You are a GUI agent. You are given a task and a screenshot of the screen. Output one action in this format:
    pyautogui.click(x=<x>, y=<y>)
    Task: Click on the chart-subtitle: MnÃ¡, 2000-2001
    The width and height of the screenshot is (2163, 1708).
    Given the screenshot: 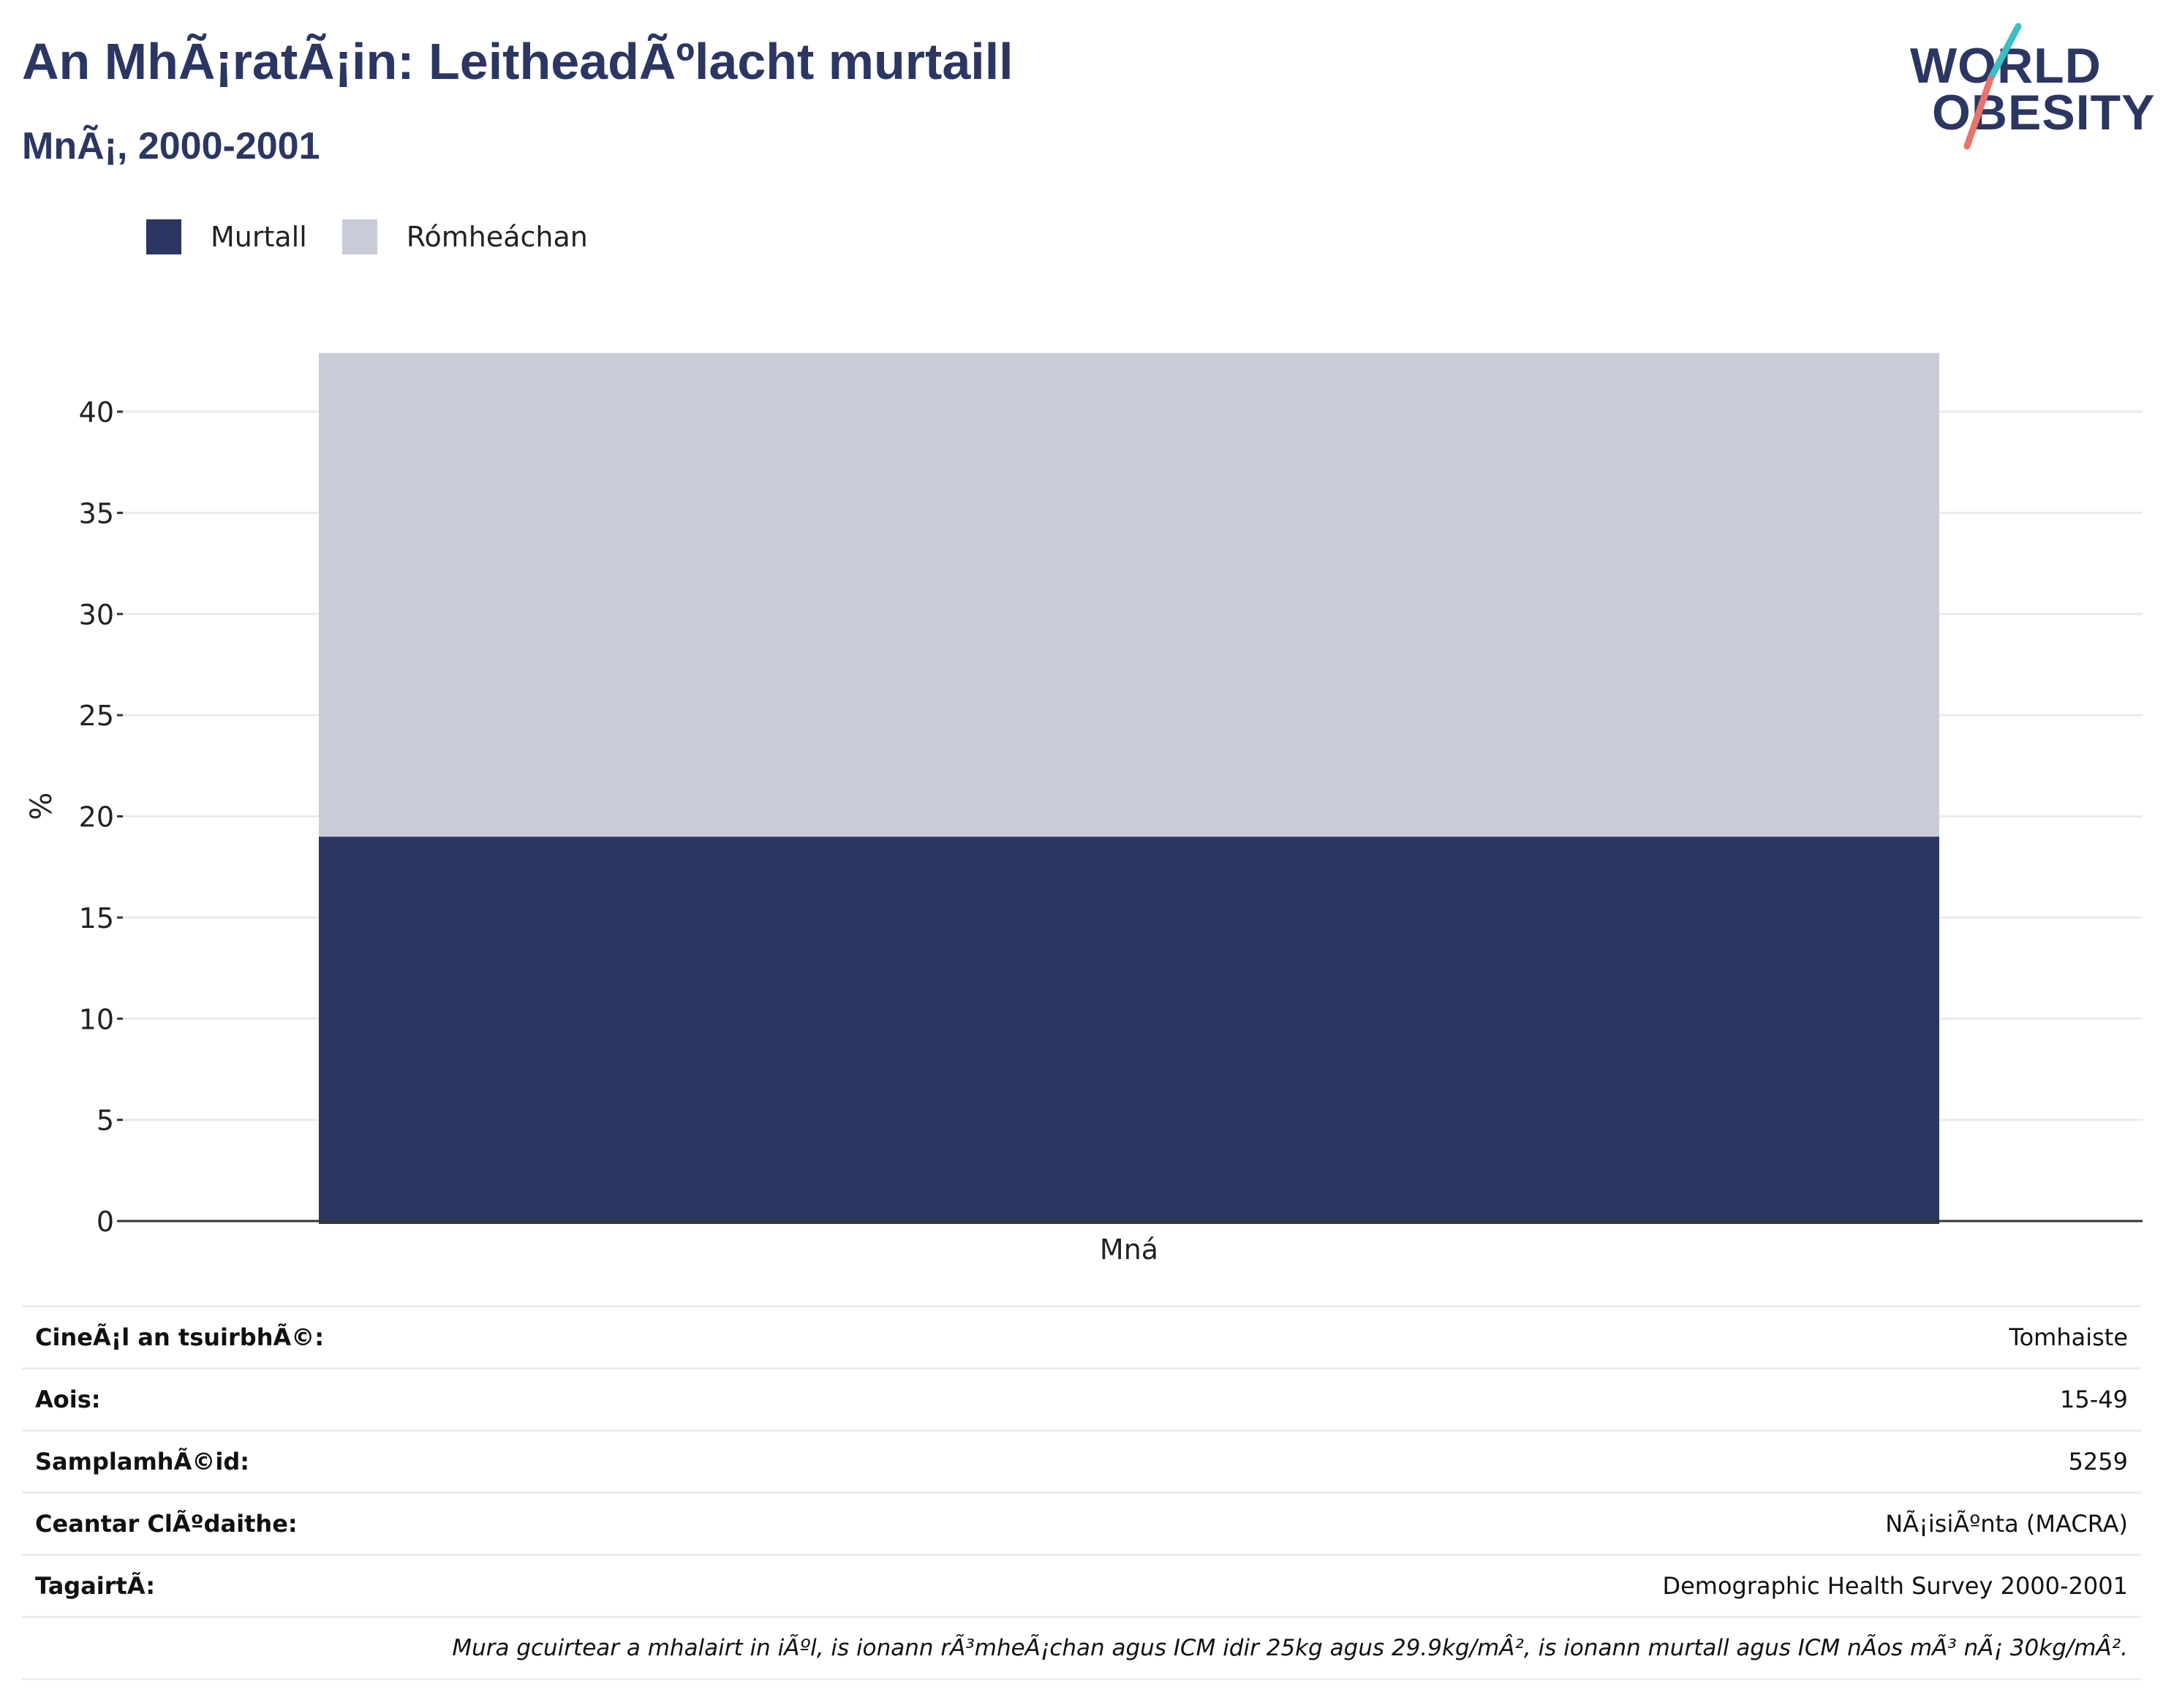 What is the action you would take?
    pyautogui.click(x=171, y=146)
    